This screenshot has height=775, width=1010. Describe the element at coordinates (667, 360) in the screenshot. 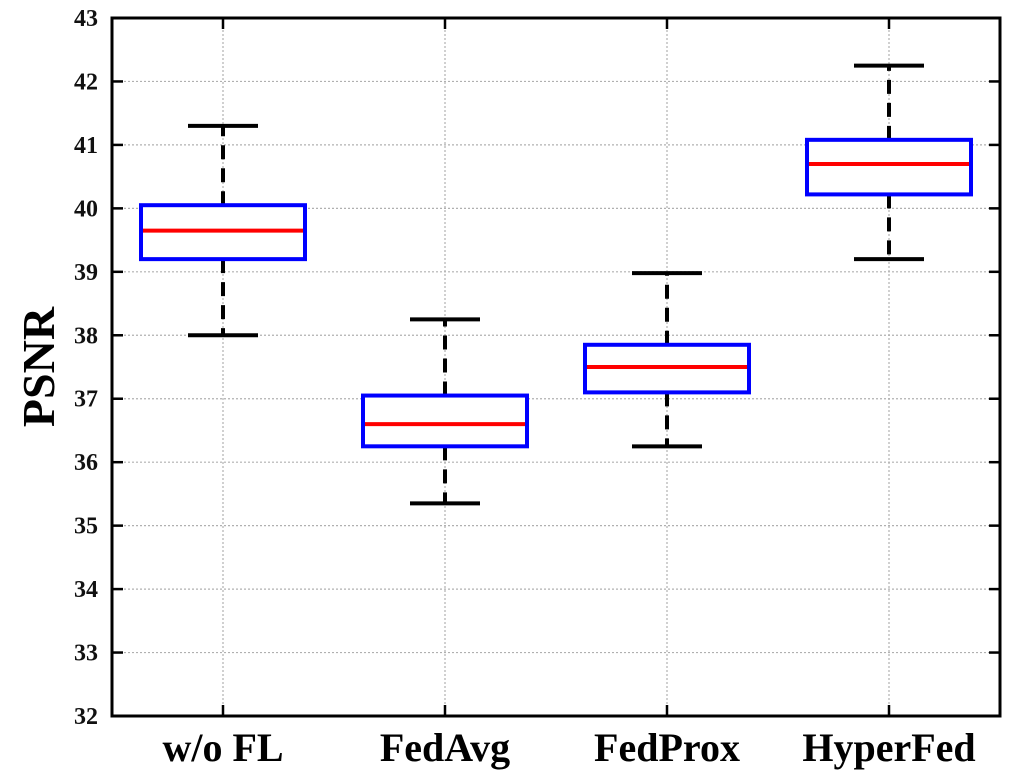

I see `box-fedprox` at that location.